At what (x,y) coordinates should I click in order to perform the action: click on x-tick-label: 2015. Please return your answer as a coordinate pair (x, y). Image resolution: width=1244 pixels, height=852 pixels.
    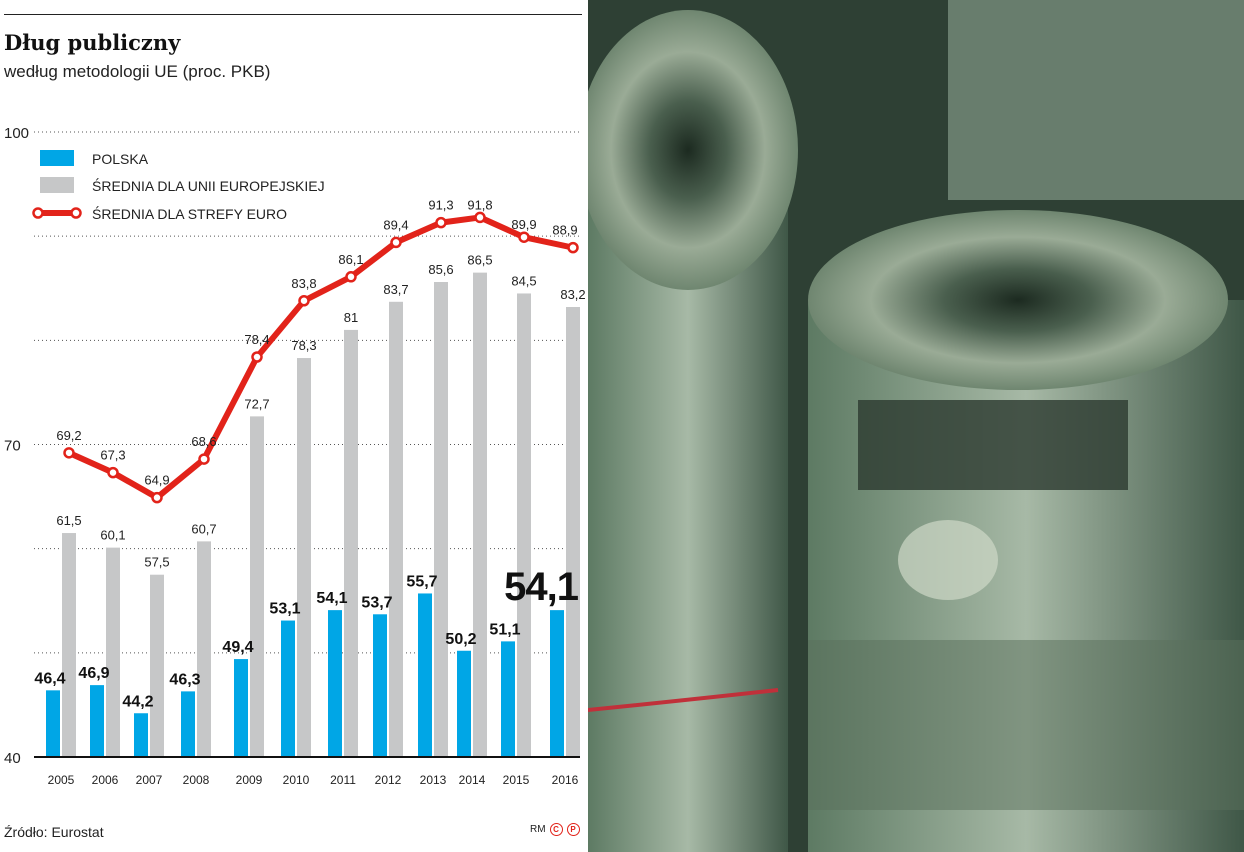
    Looking at the image, I should click on (516, 780).